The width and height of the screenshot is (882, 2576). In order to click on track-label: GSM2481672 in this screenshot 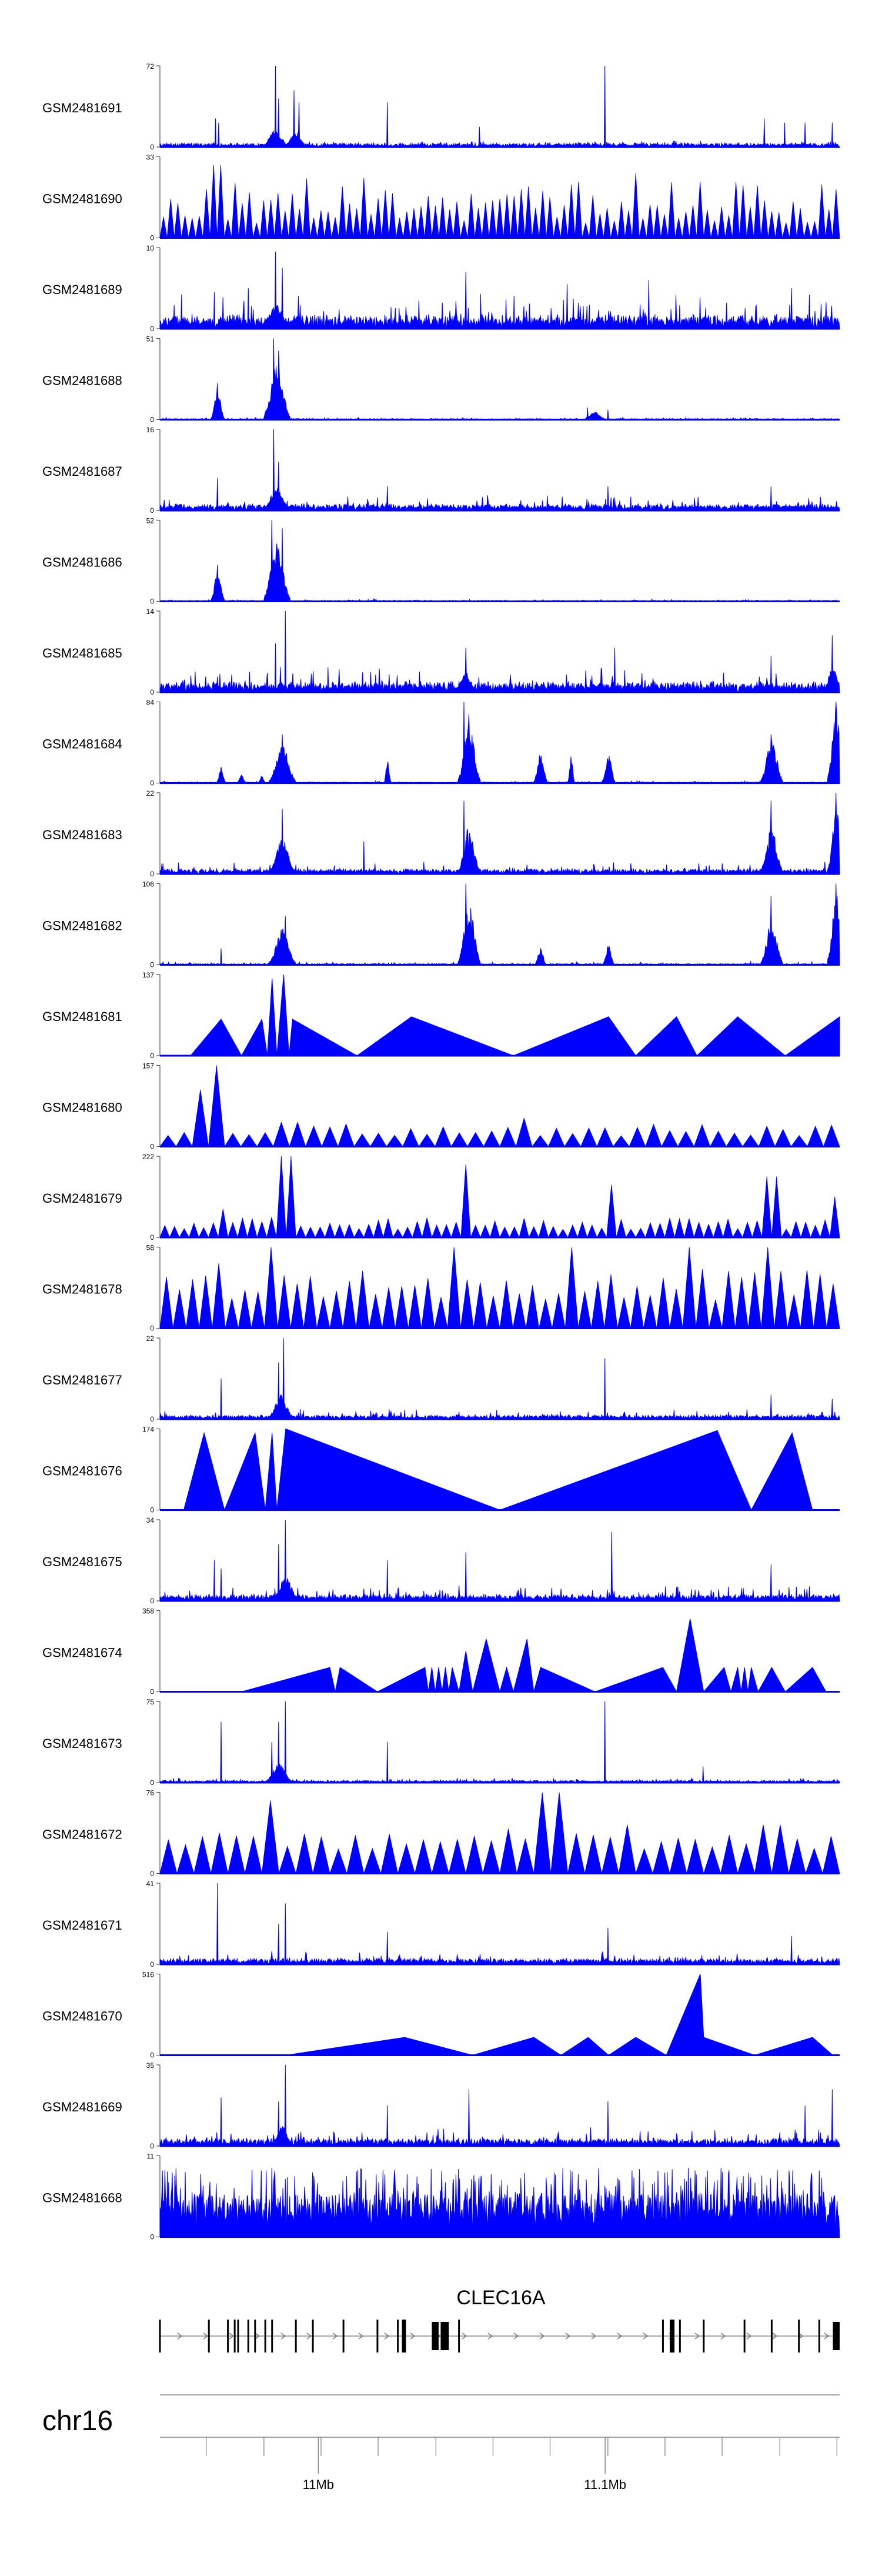, I will do `click(82, 1834)`.